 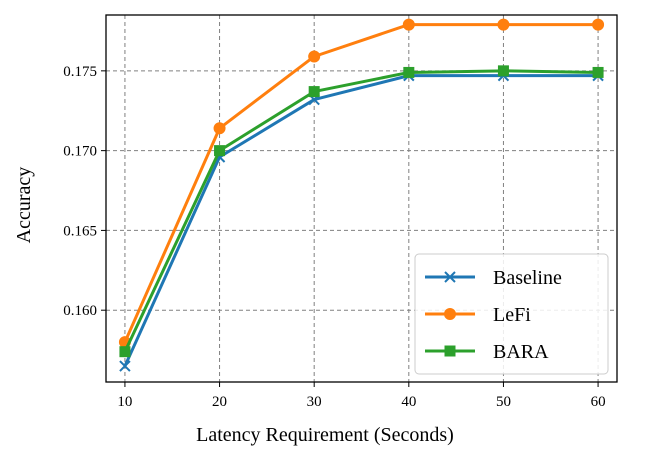 I want to click on x-tick-label: 40, so click(x=408, y=402).